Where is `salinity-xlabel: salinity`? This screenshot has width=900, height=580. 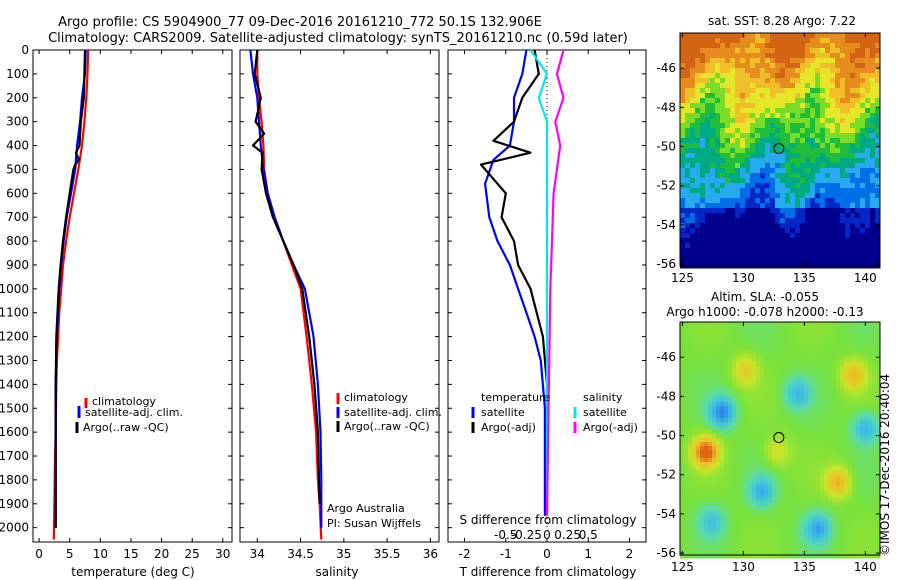
salinity-xlabel: salinity is located at coordinates (336, 572).